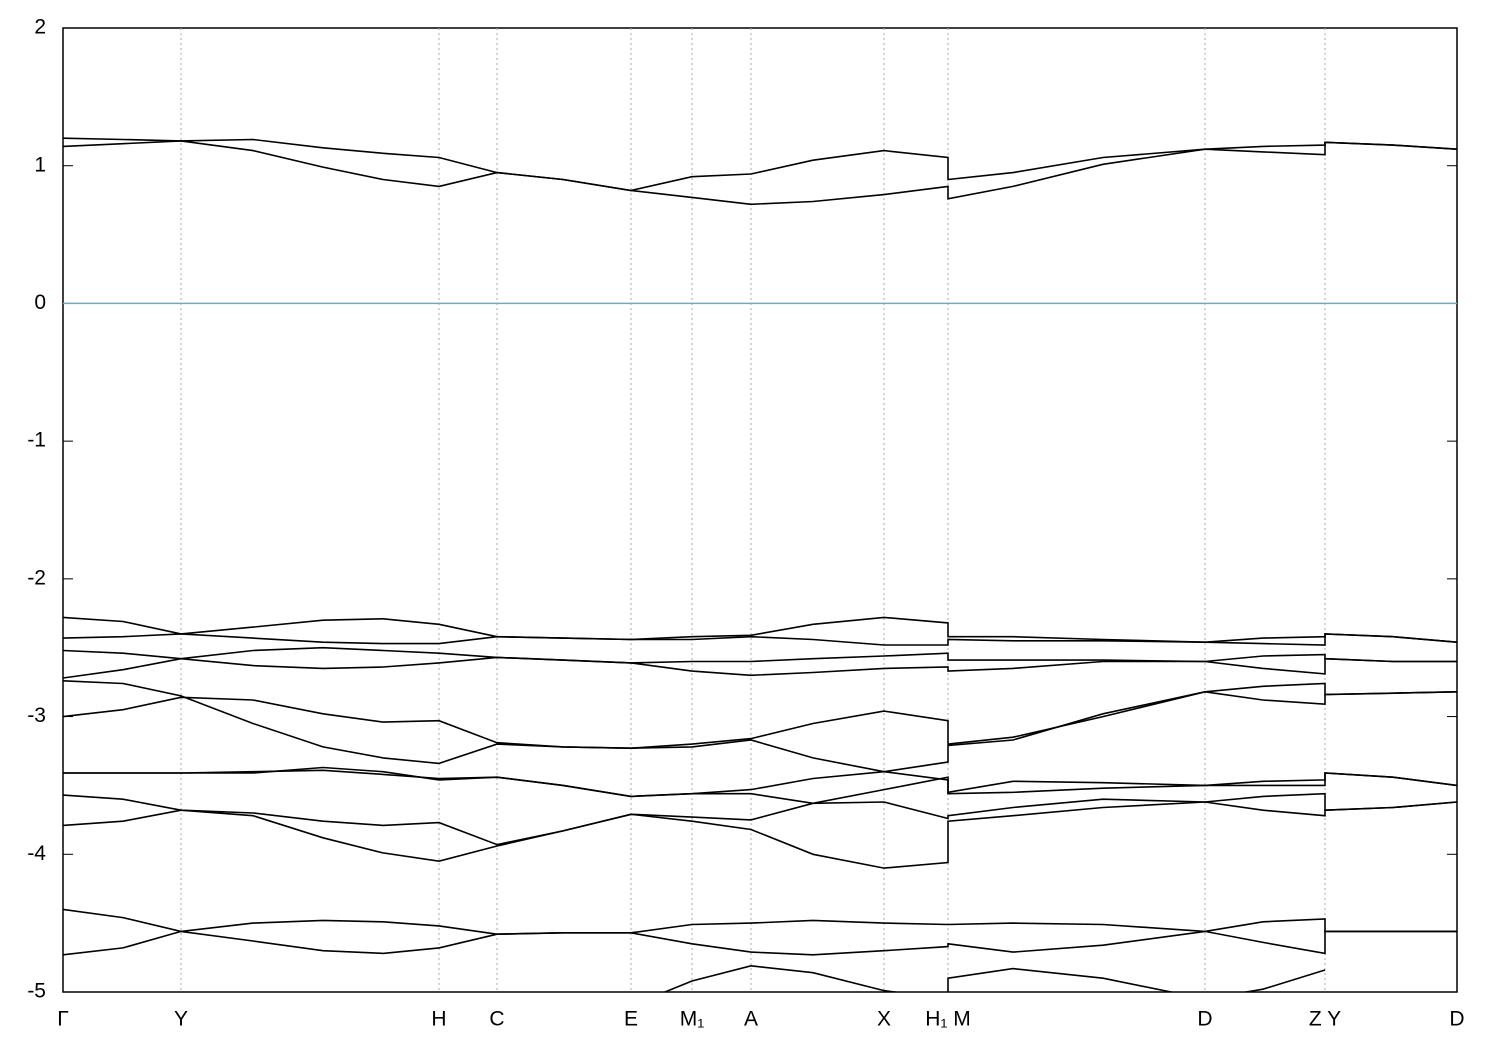  What do you see at coordinates (40, 302) in the screenshot?
I see `y-tick-label: 0` at bounding box center [40, 302].